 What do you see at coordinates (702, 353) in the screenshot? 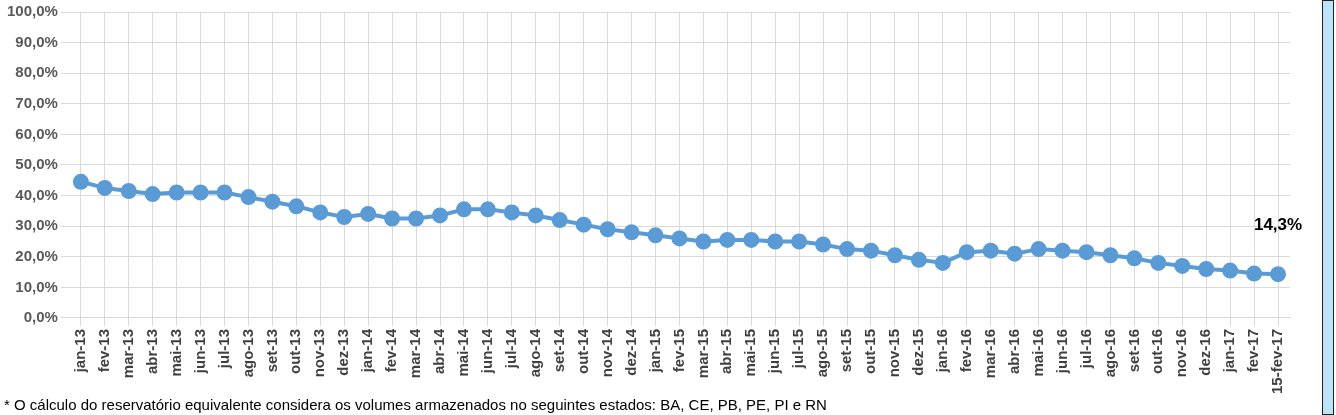
I see `x-tick-label: mar-15` at bounding box center [702, 353].